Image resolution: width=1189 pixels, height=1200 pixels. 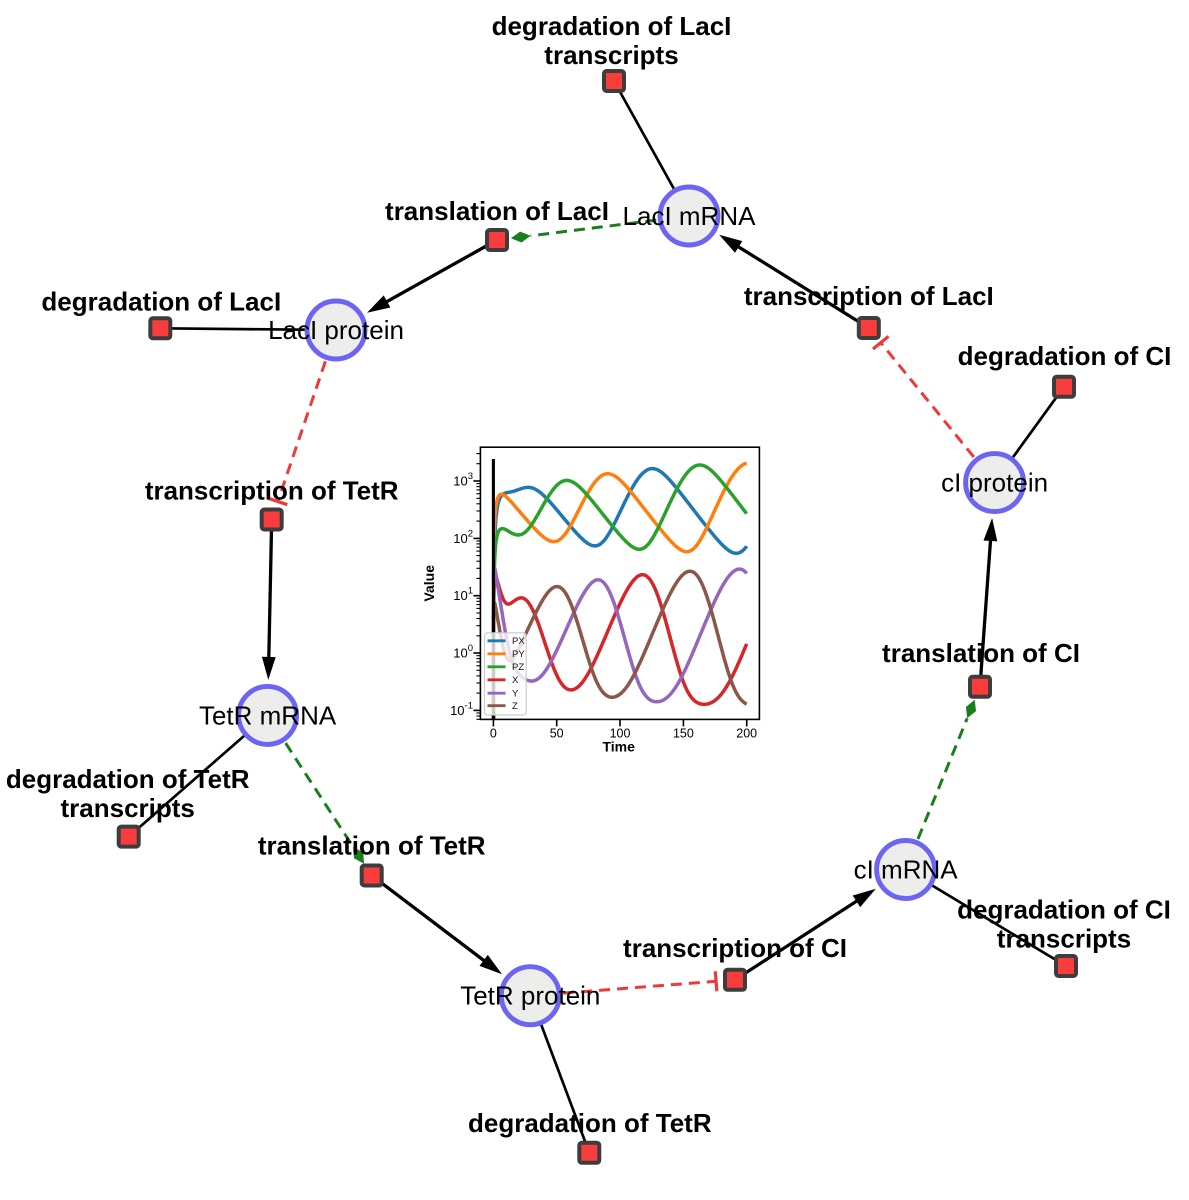 I want to click on svg-text: 0, so click(x=493, y=733).